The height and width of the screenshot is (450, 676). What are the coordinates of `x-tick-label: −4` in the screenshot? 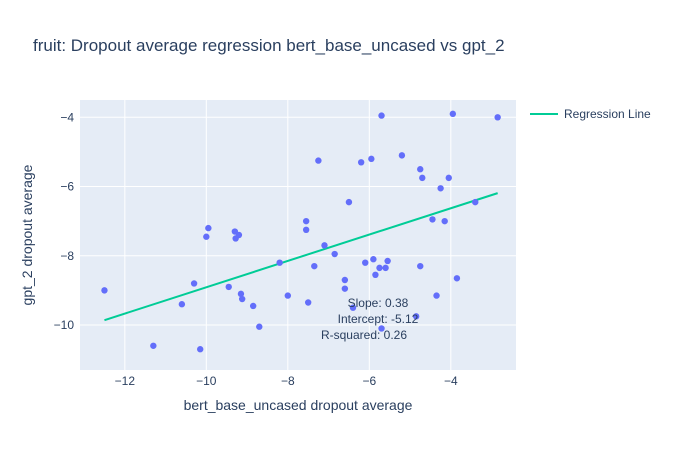 It's located at (451, 381).